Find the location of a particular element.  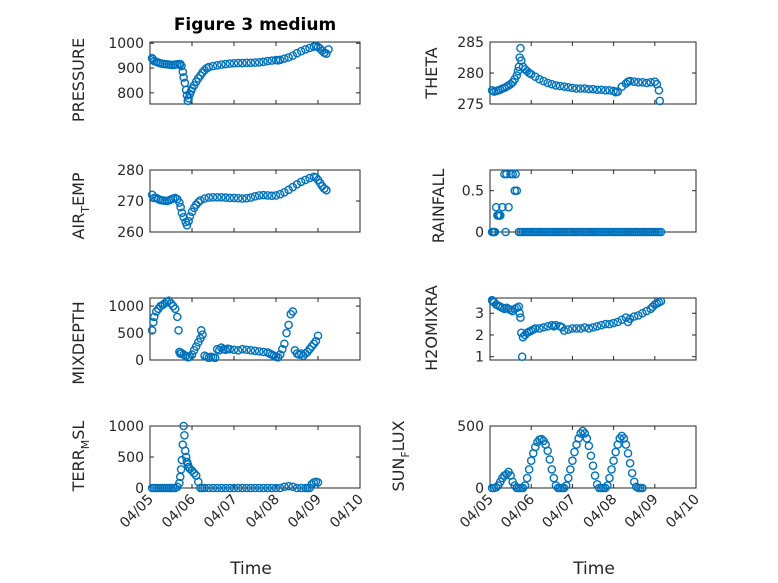

ylabel-sun-flux: SUNFLUX is located at coordinates (400, 455).